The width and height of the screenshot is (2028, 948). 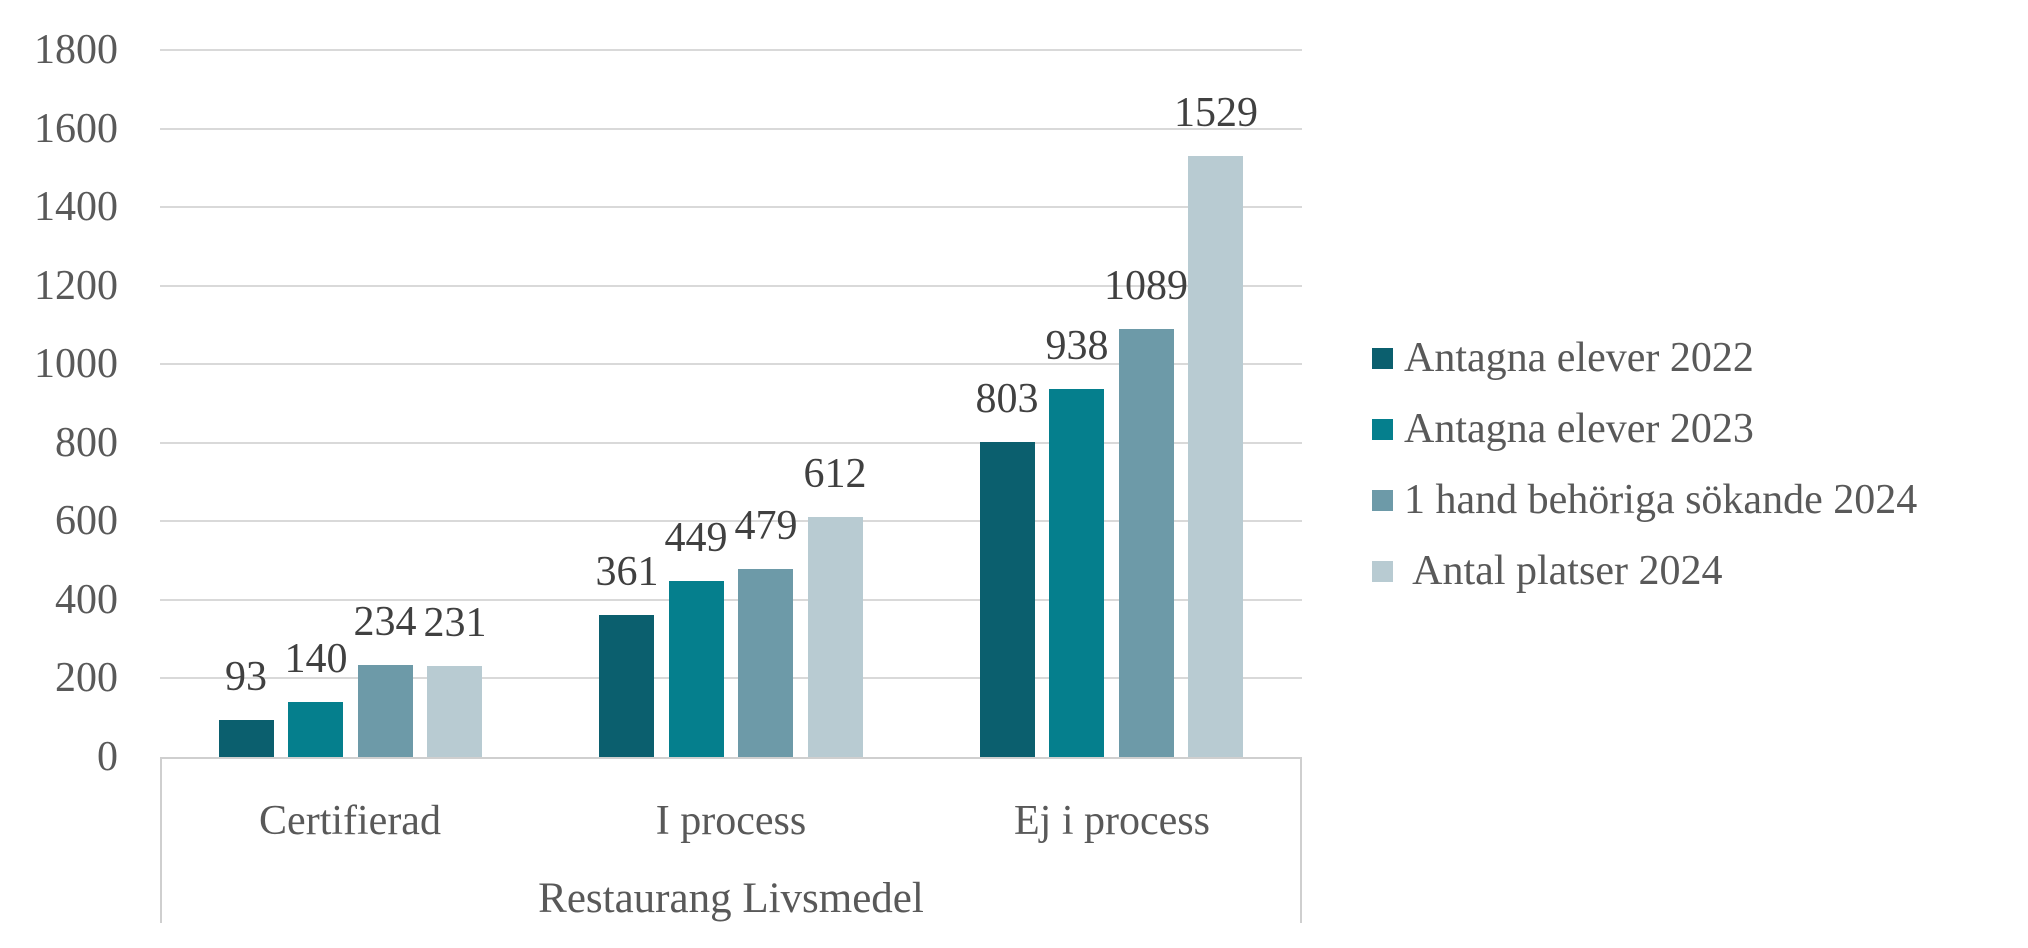 What do you see at coordinates (1077, 346) in the screenshot?
I see `bar-value-label: 938` at bounding box center [1077, 346].